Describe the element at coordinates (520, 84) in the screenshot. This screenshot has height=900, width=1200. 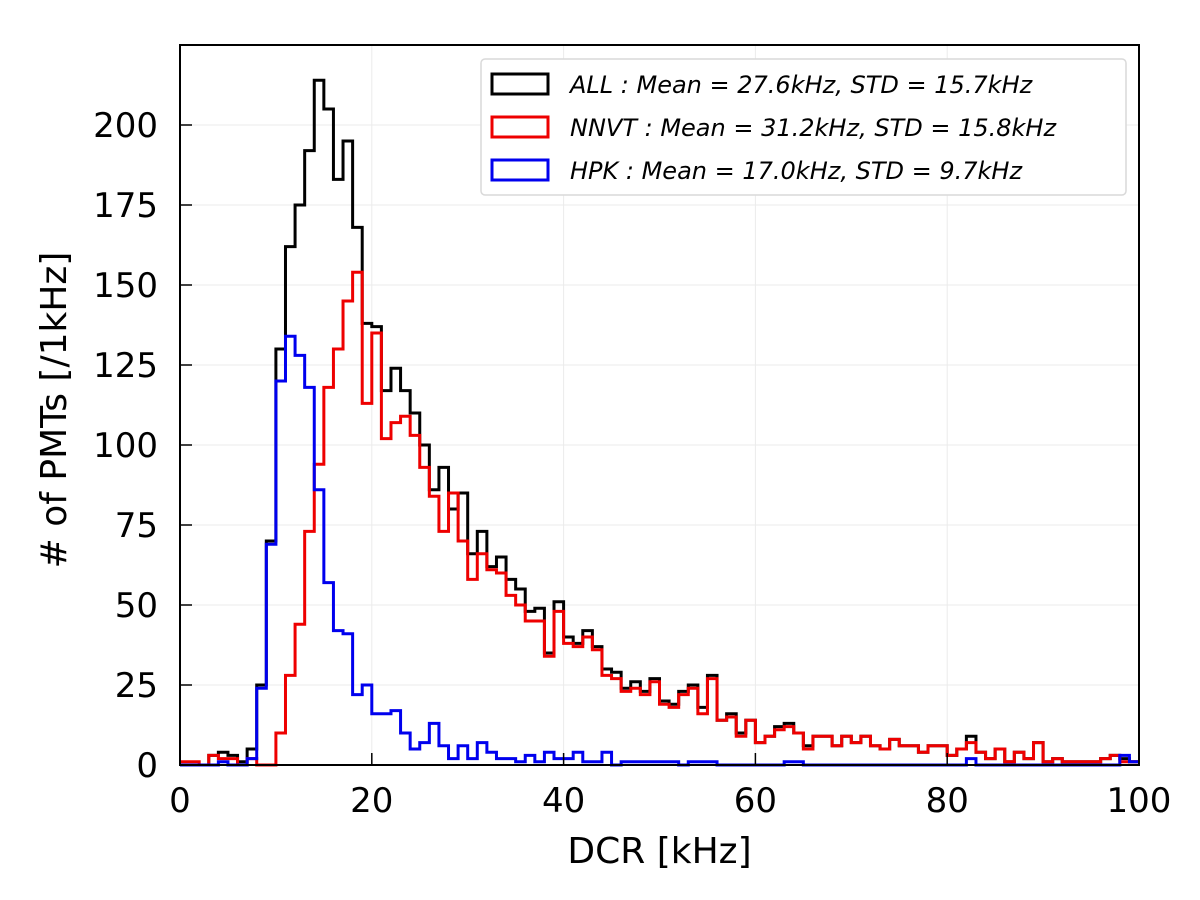
I see `legend-swatch-all` at that location.